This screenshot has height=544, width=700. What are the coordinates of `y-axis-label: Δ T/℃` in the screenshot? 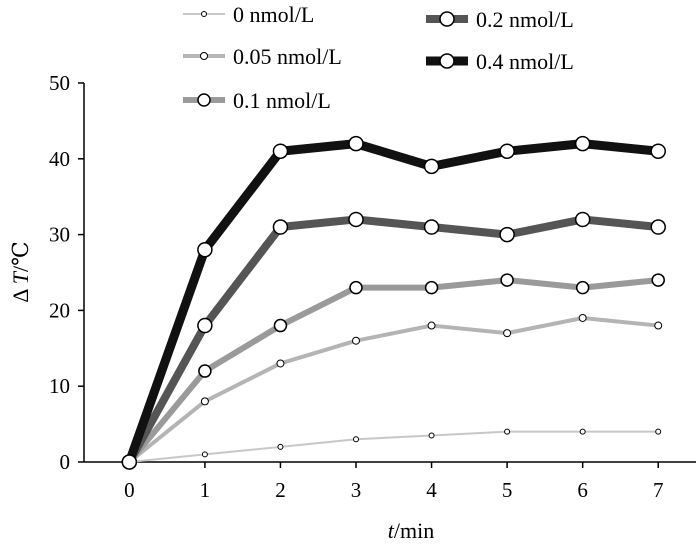 It's located at (20, 271).